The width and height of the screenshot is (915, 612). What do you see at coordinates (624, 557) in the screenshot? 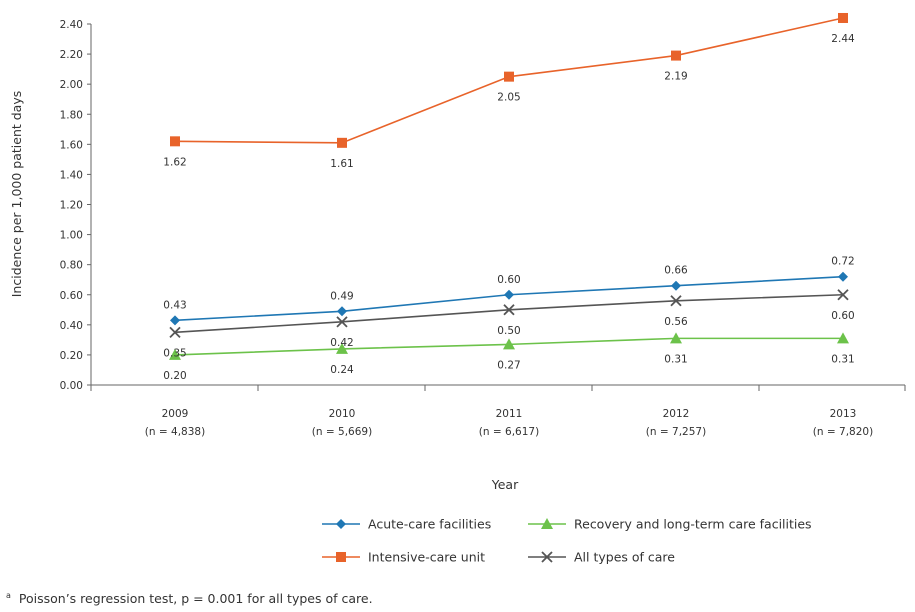
I see `legend-label: All types of care` at bounding box center [624, 557].